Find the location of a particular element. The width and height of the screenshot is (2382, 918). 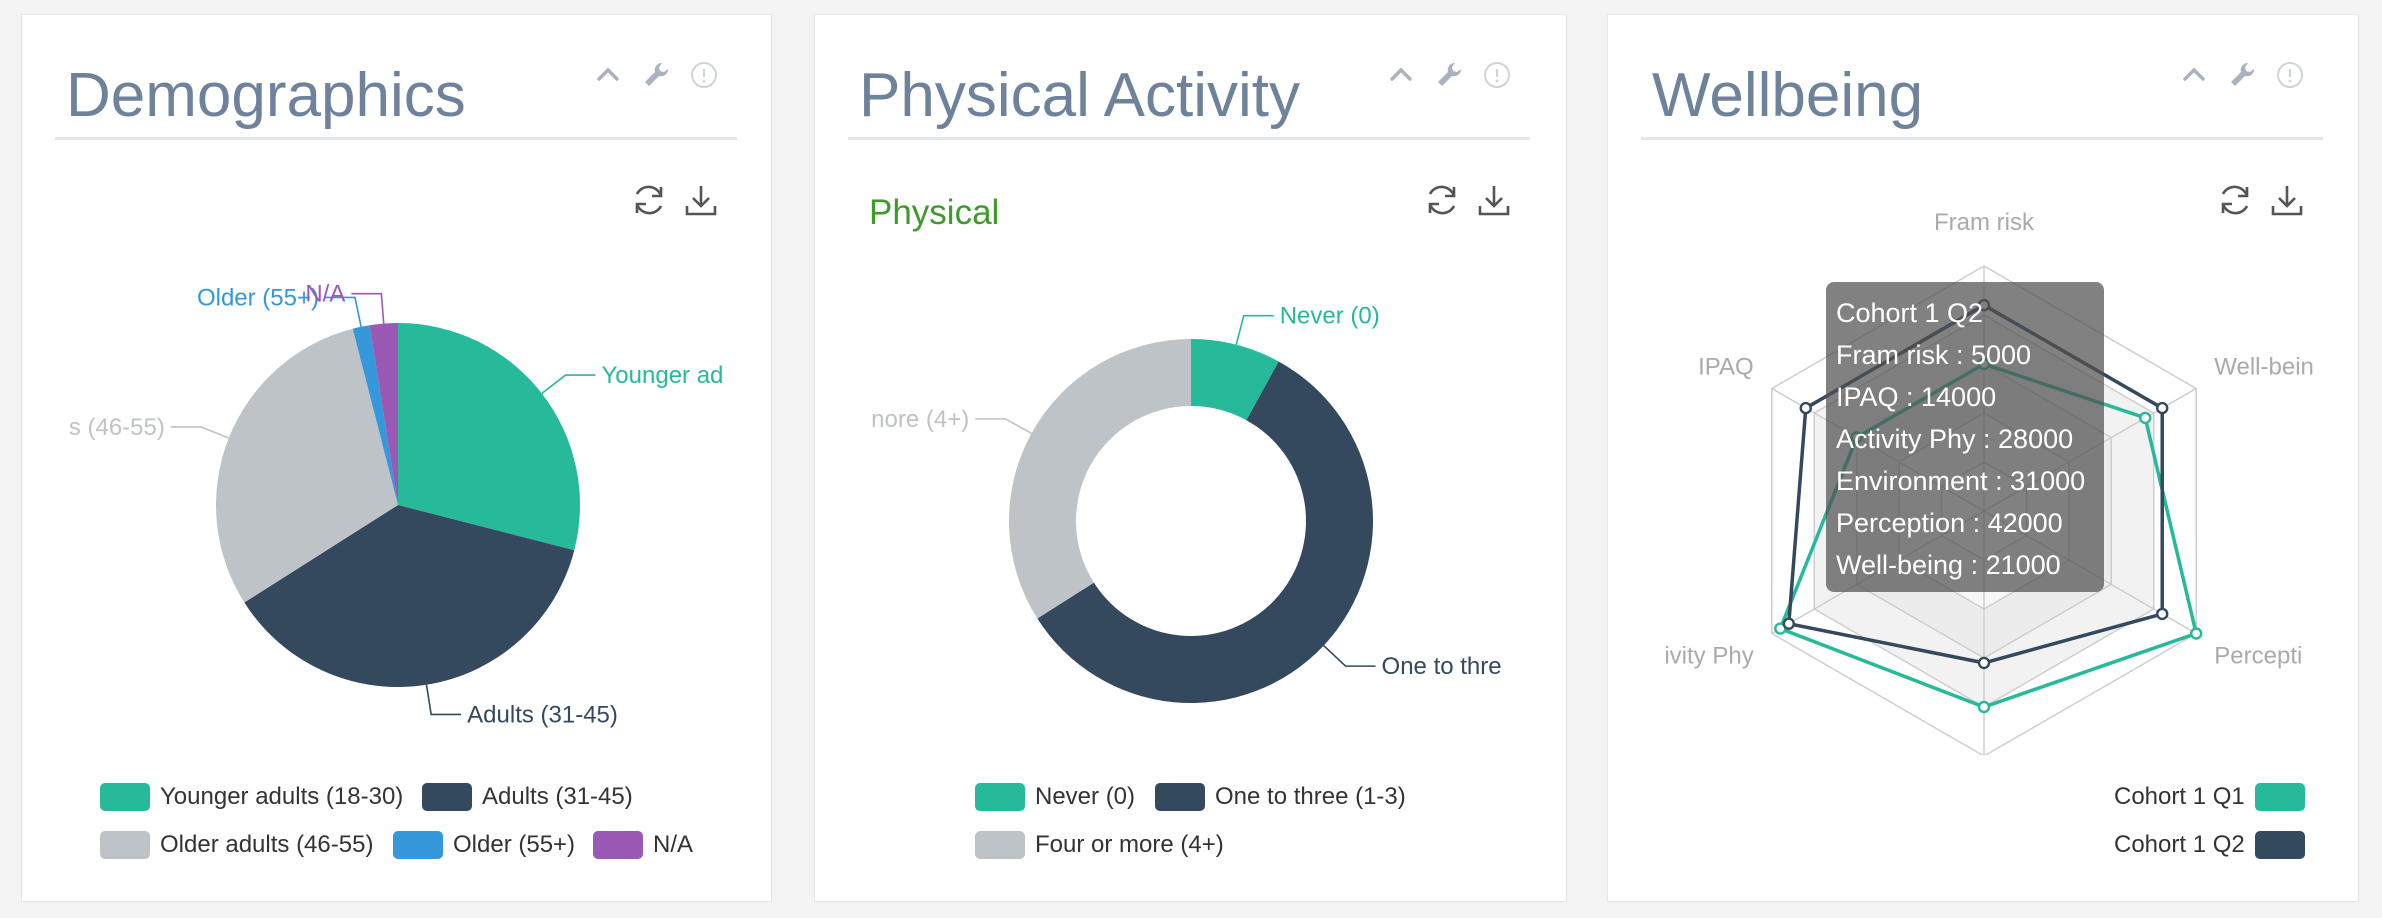

radar-indicator-label: ivity Phy is located at coordinates (1708, 656).